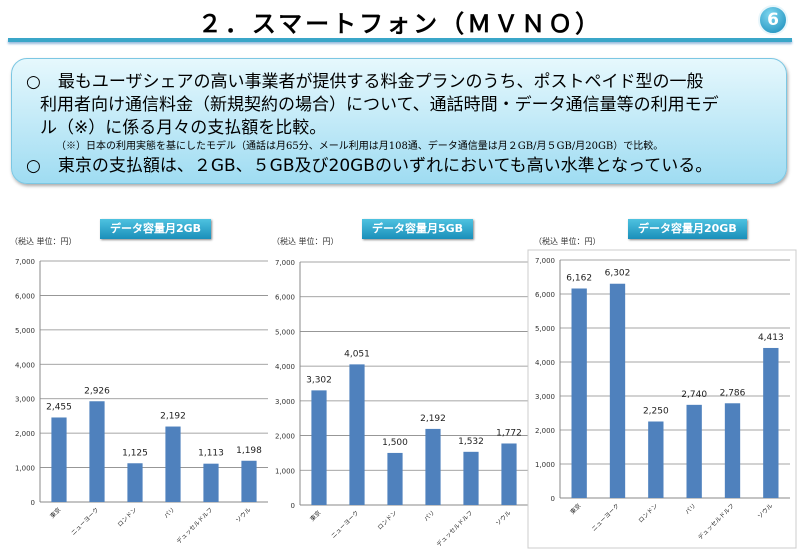 This screenshot has height=554, width=800. Describe the element at coordinates (319, 380) in the screenshot. I see `data-label: 3,302` at that location.